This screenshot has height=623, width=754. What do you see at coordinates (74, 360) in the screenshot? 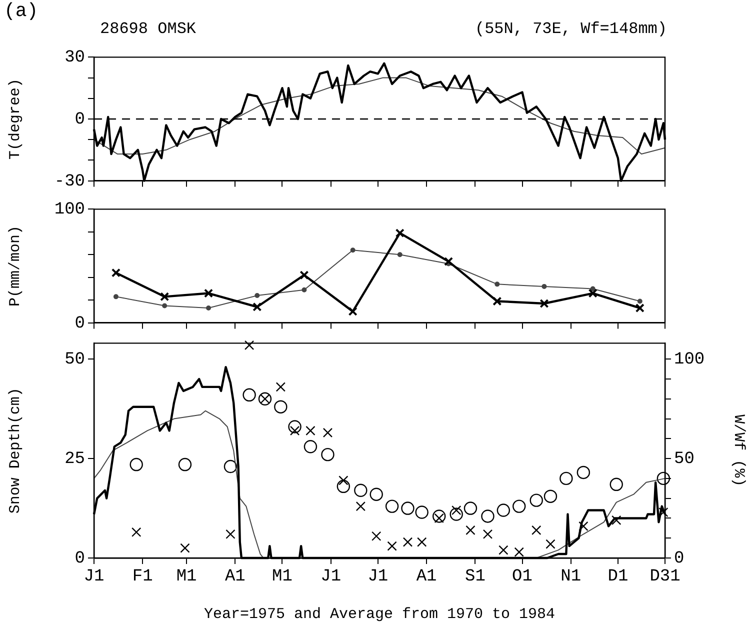
I see `y-tick-label: 50` at bounding box center [74, 360].